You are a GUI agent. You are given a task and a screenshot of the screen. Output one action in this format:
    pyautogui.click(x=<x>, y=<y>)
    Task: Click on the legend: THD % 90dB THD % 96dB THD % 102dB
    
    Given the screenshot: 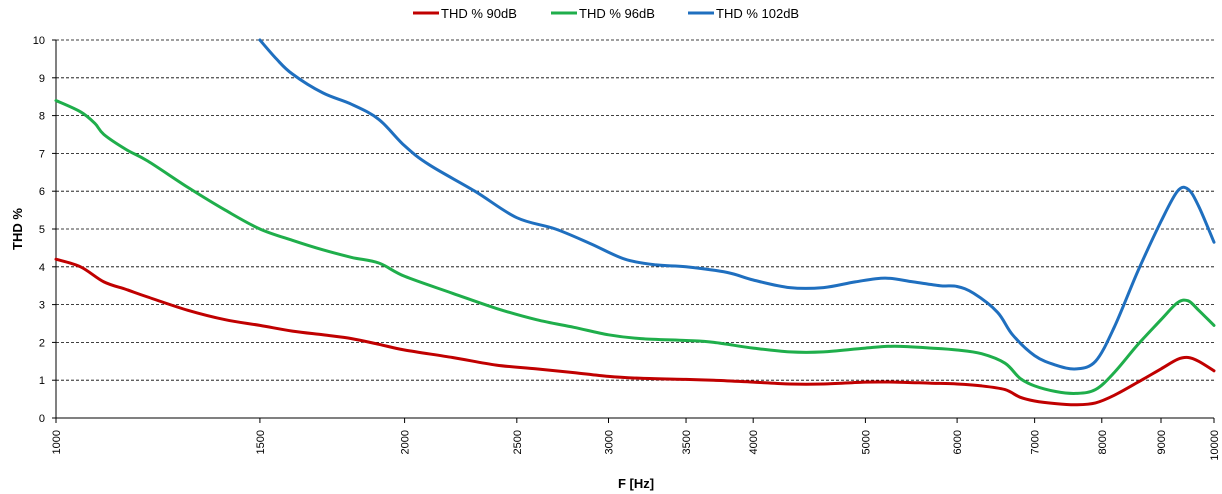 What is the action you would take?
    pyautogui.click(x=606, y=13)
    